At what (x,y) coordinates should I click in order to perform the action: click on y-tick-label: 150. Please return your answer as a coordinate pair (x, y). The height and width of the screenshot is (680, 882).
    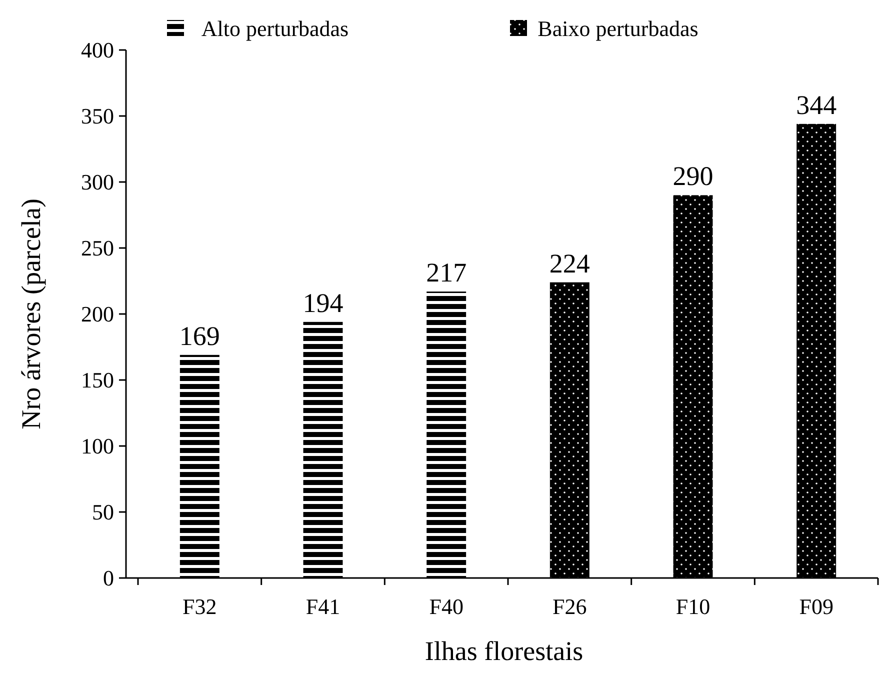
    Looking at the image, I should click on (97, 380).